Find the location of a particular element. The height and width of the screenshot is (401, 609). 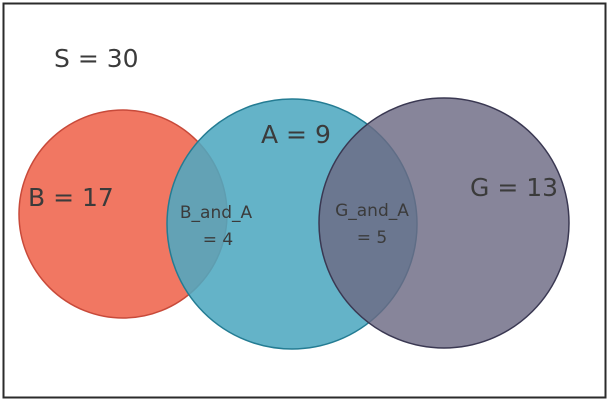

set-b-label: B = 17 is located at coordinates (71, 197).